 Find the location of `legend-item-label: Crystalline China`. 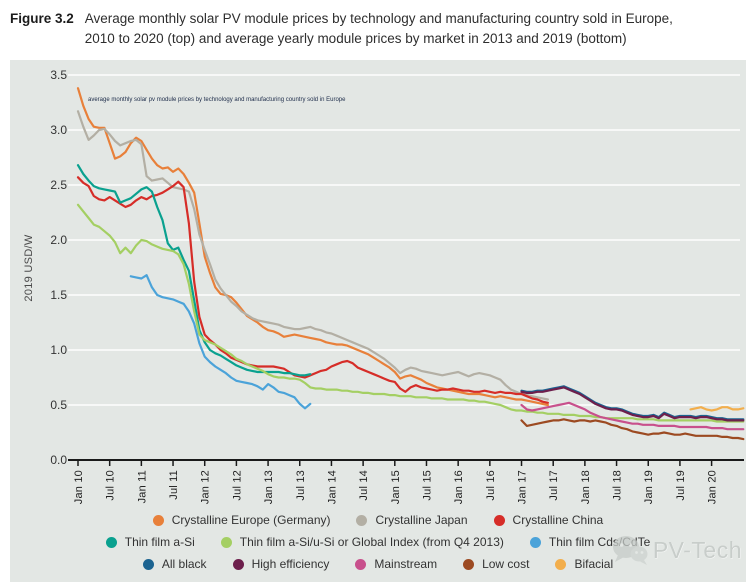

legend-item-label: Crystalline China is located at coordinates (558, 520).